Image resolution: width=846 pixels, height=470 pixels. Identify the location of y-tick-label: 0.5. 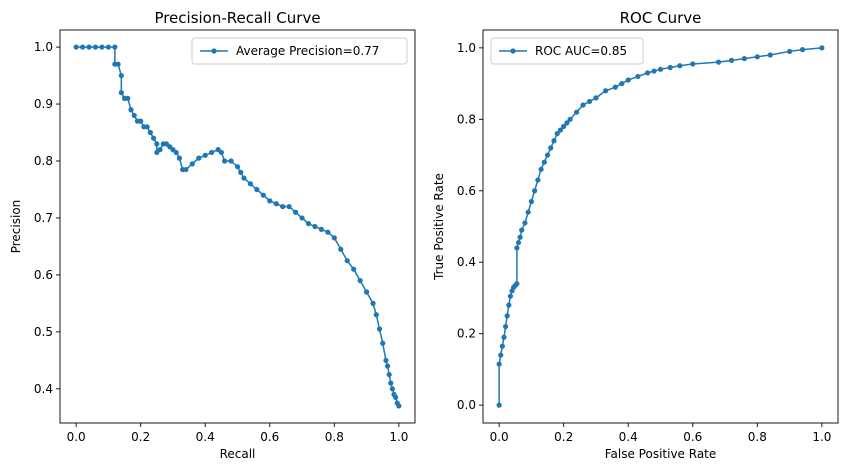
(43, 332).